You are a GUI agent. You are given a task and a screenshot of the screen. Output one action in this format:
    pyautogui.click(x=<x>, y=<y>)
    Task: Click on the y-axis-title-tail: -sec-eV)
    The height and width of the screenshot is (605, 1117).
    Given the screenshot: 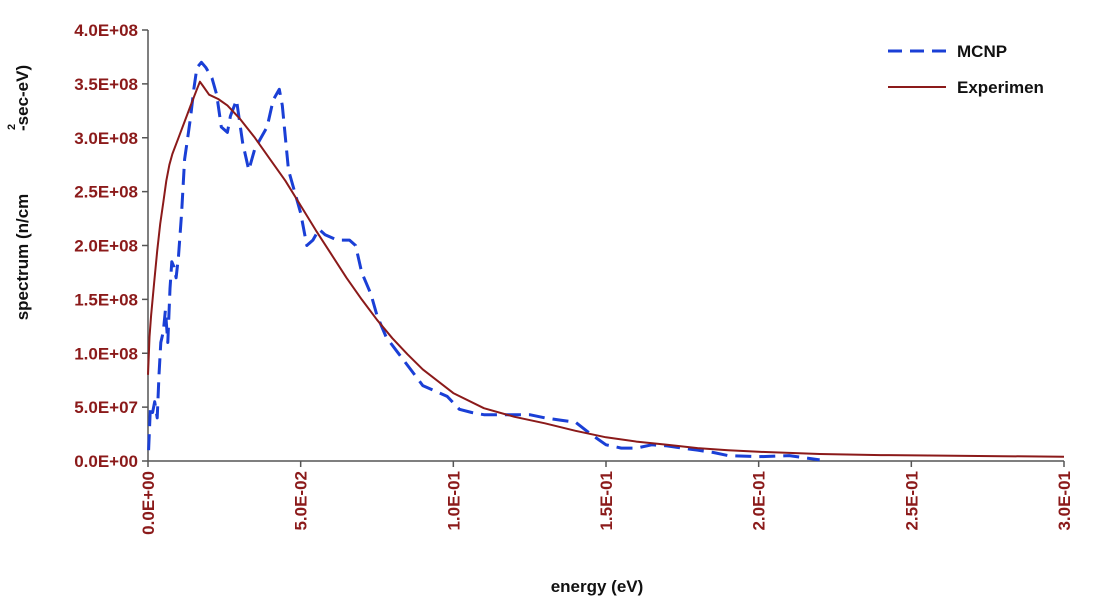 What is the action you would take?
    pyautogui.click(x=22, y=98)
    